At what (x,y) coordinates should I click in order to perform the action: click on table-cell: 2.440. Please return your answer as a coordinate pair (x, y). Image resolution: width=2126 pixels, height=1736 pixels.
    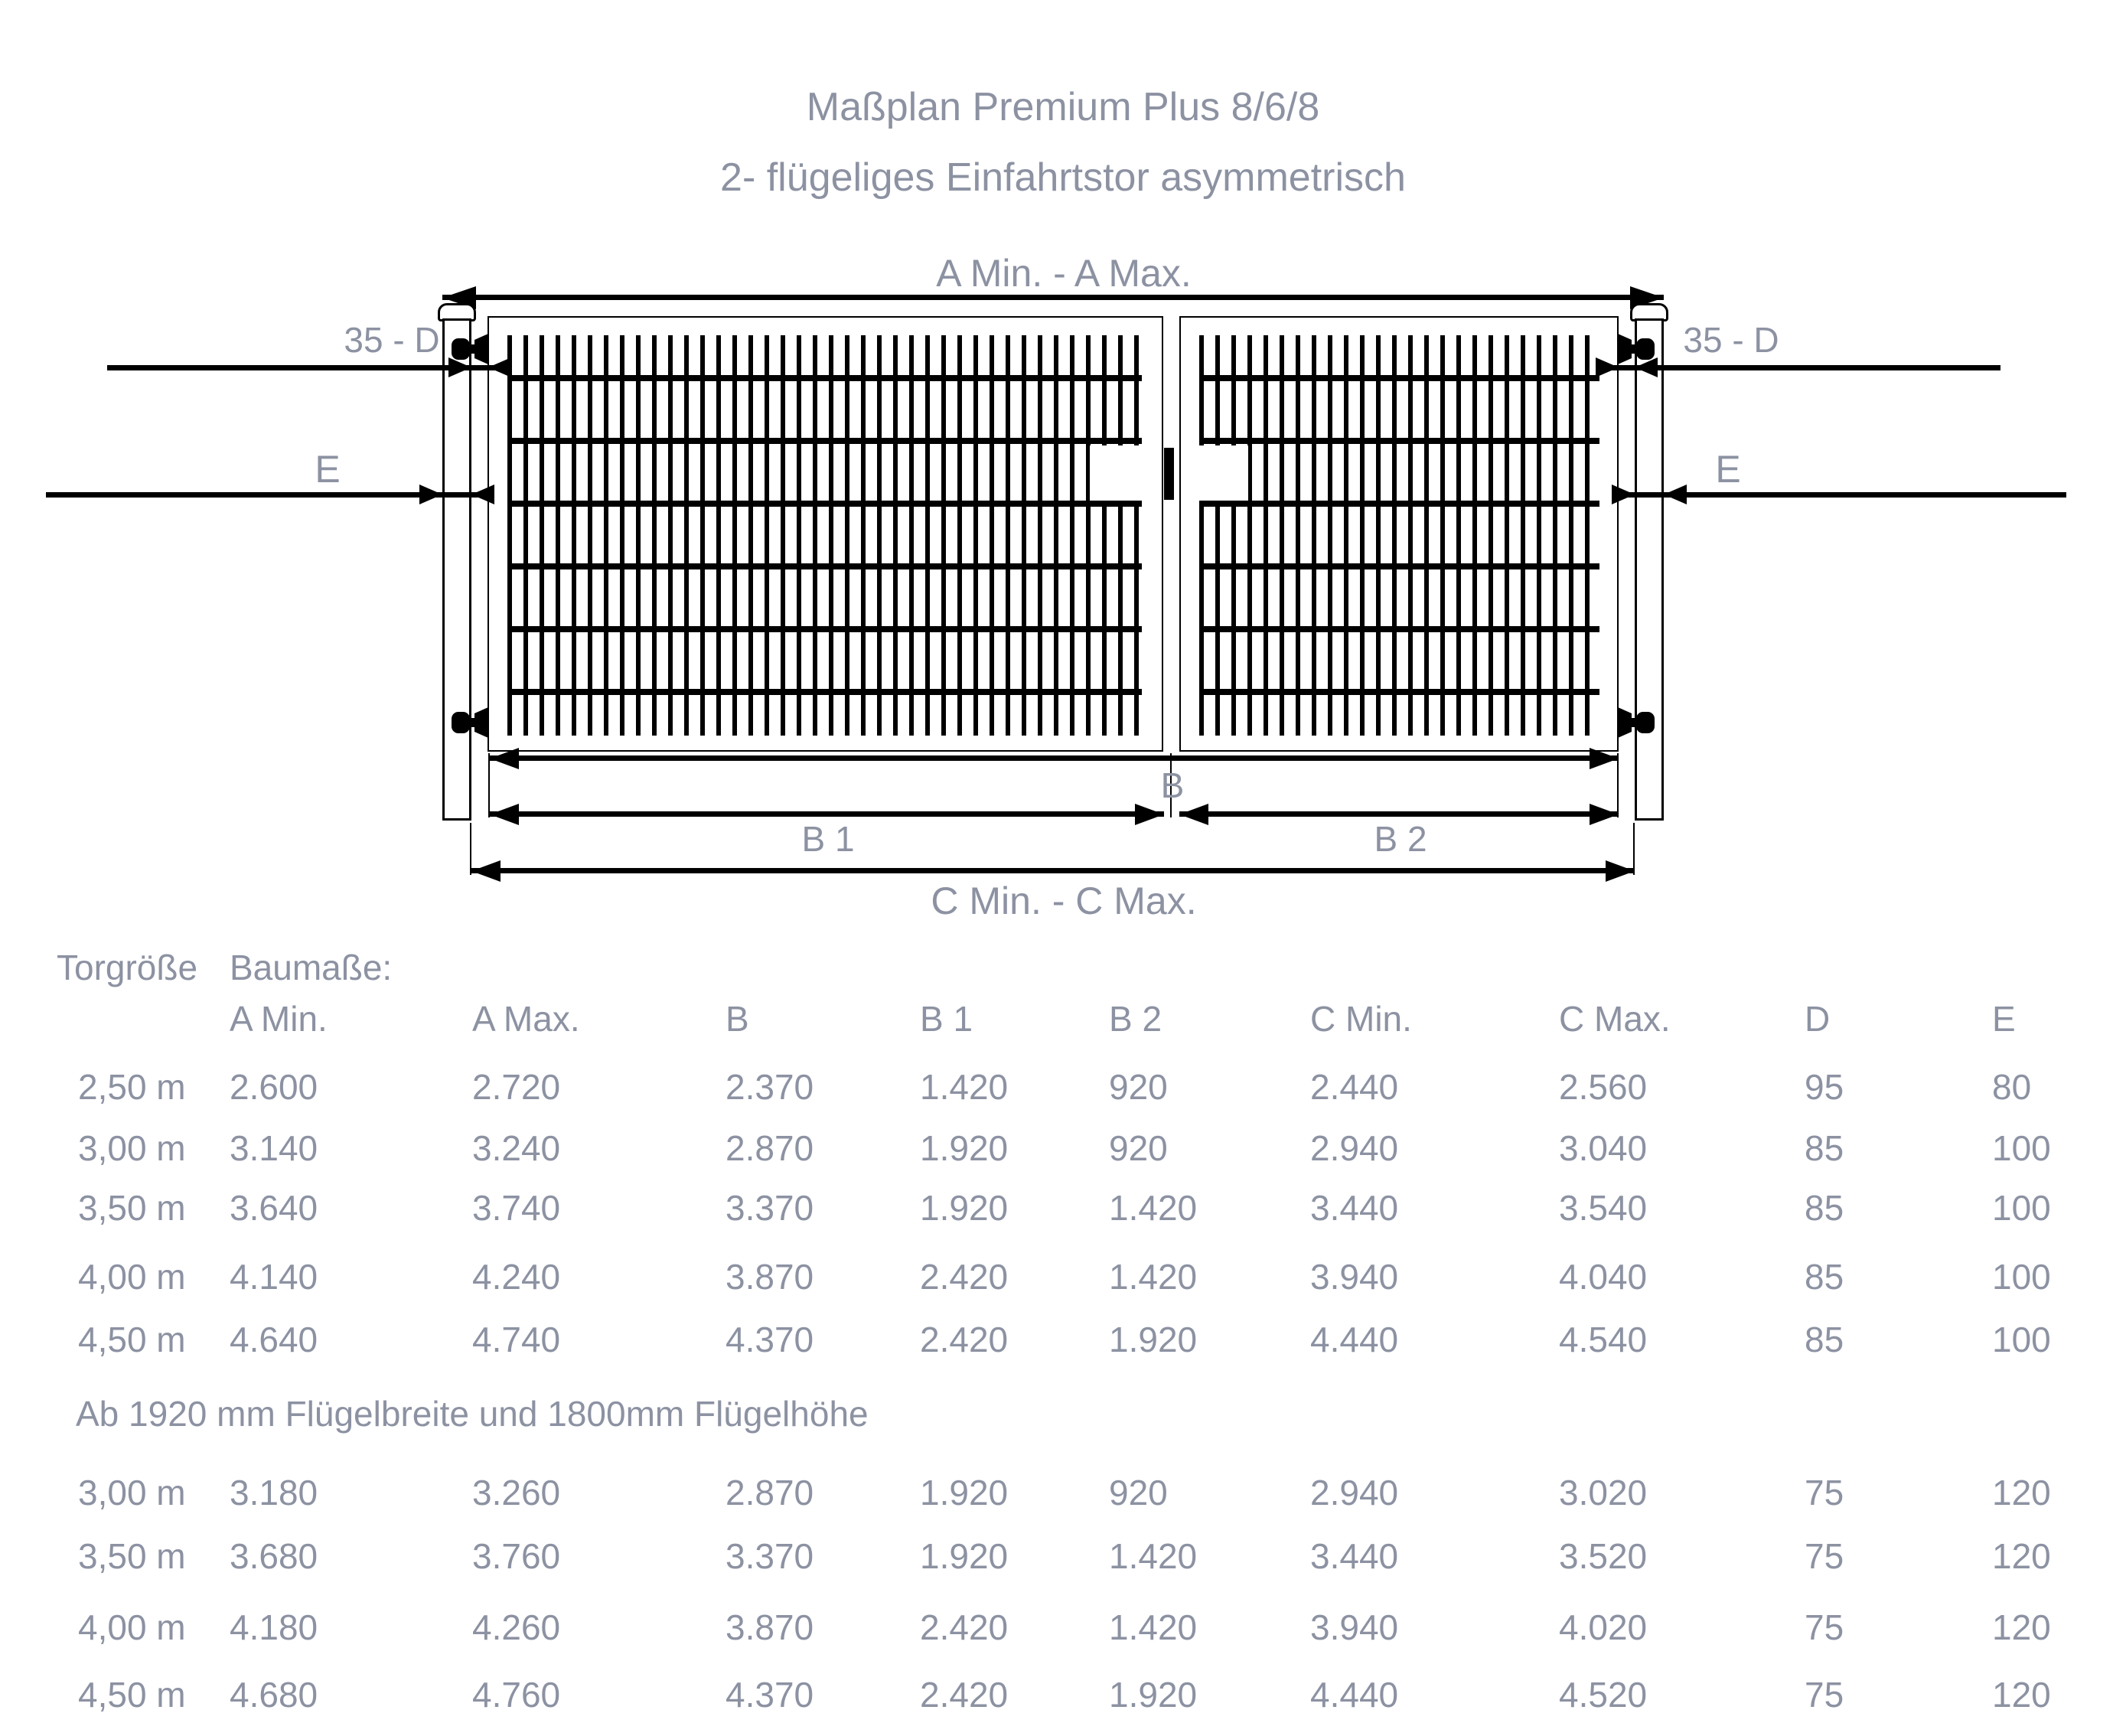
    Looking at the image, I should click on (1355, 1087).